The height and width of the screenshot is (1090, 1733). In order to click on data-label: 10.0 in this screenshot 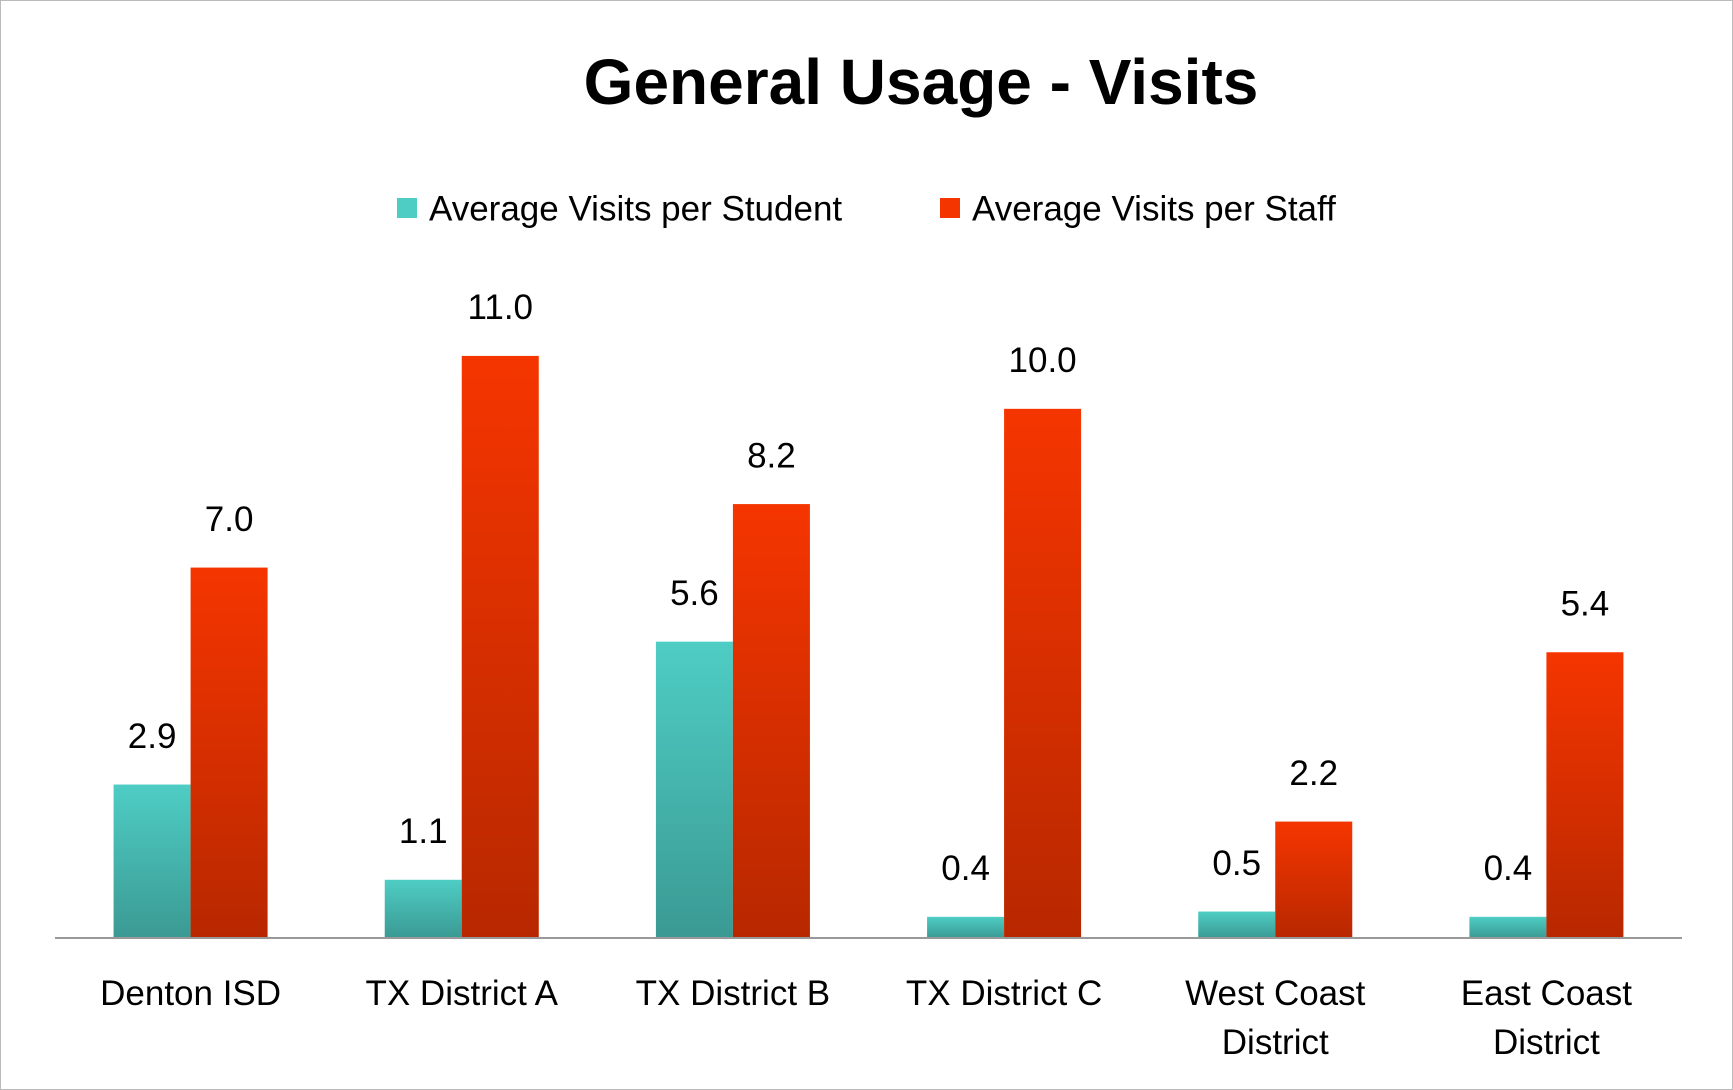, I will do `click(1043, 360)`.